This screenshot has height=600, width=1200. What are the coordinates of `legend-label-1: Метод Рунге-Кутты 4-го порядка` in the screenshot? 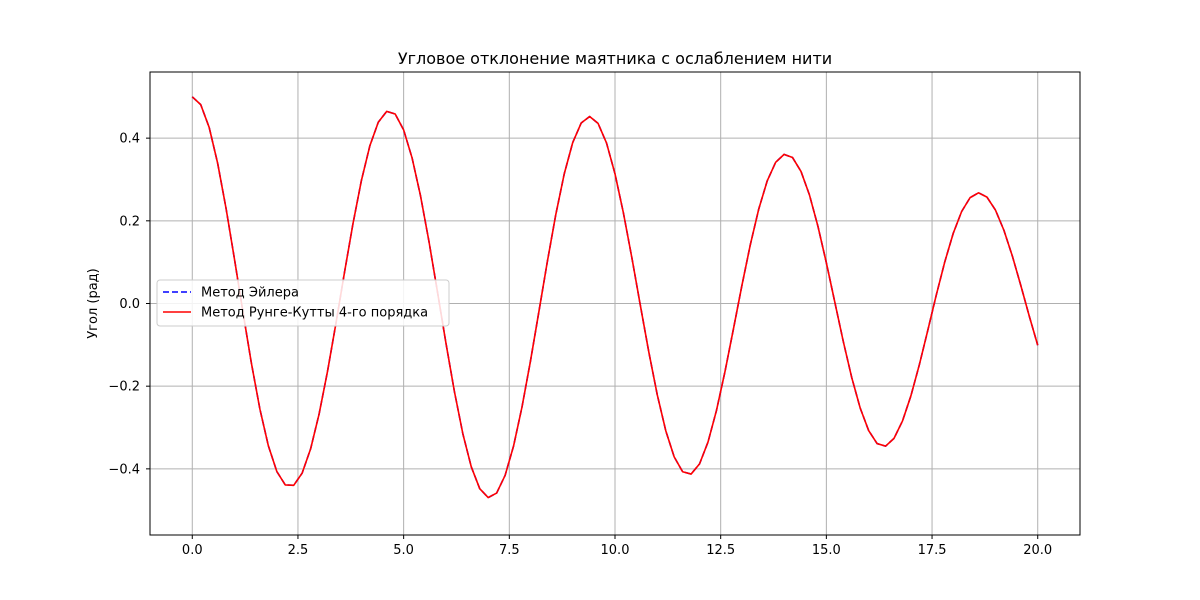 It's located at (314, 313).